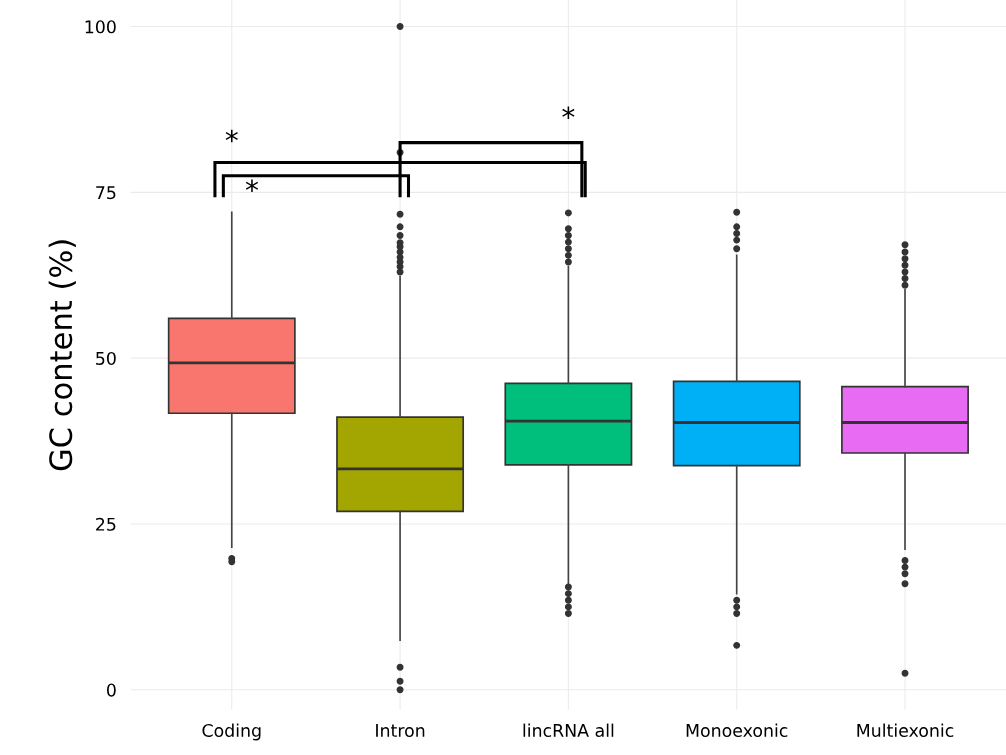  Describe the element at coordinates (100, 27) in the screenshot. I see `y-tick-label: 100` at that location.